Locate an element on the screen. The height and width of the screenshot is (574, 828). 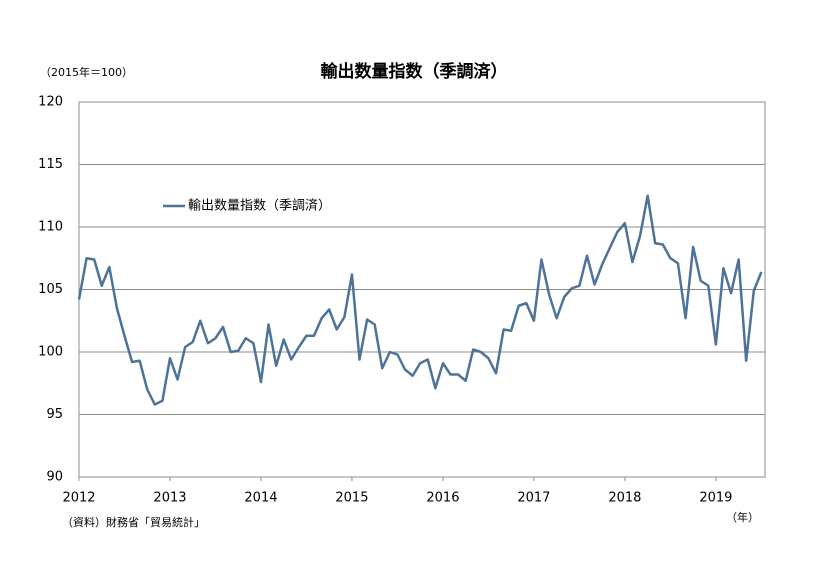
y-tick-label: 120 is located at coordinates (50, 102).